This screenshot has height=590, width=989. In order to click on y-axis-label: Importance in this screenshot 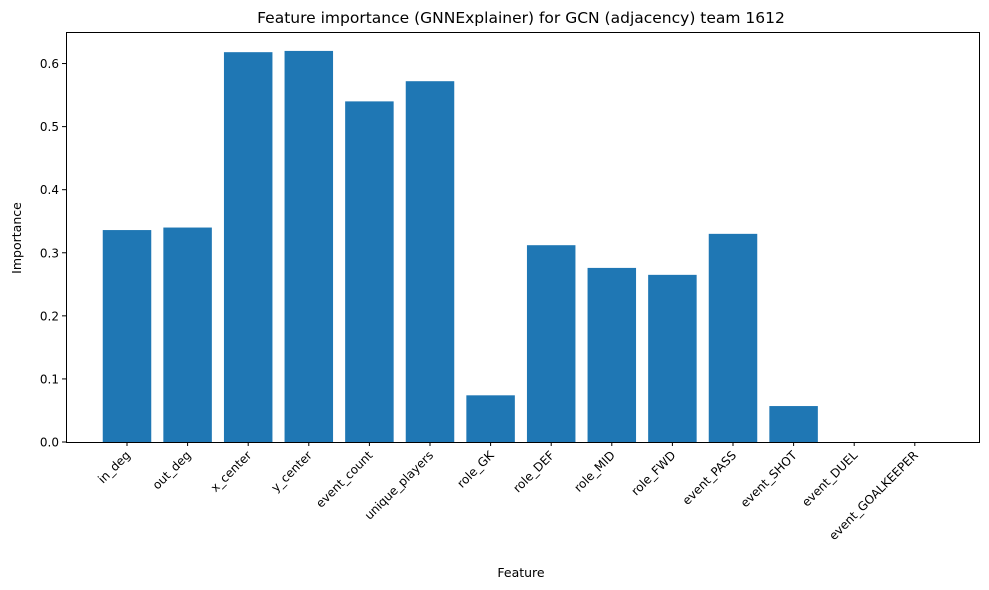, I will do `click(16, 238)`.